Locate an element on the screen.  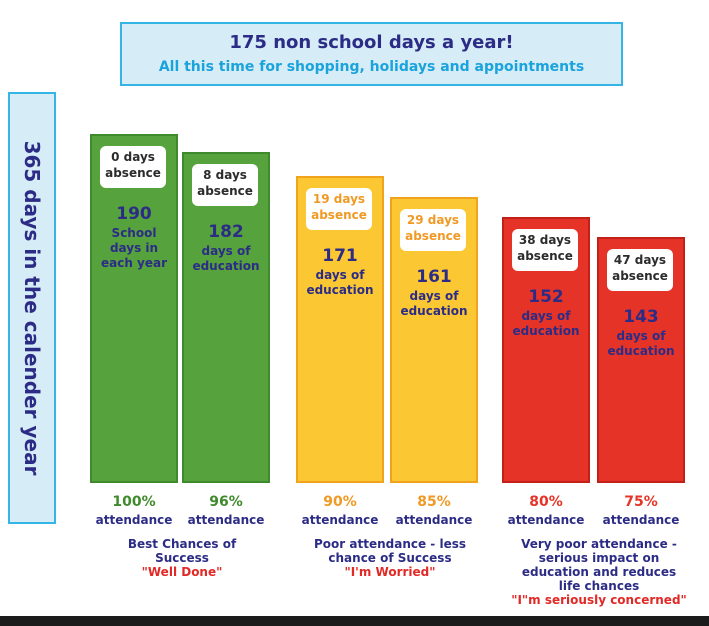
description-line: days in is located at coordinates (134, 248).